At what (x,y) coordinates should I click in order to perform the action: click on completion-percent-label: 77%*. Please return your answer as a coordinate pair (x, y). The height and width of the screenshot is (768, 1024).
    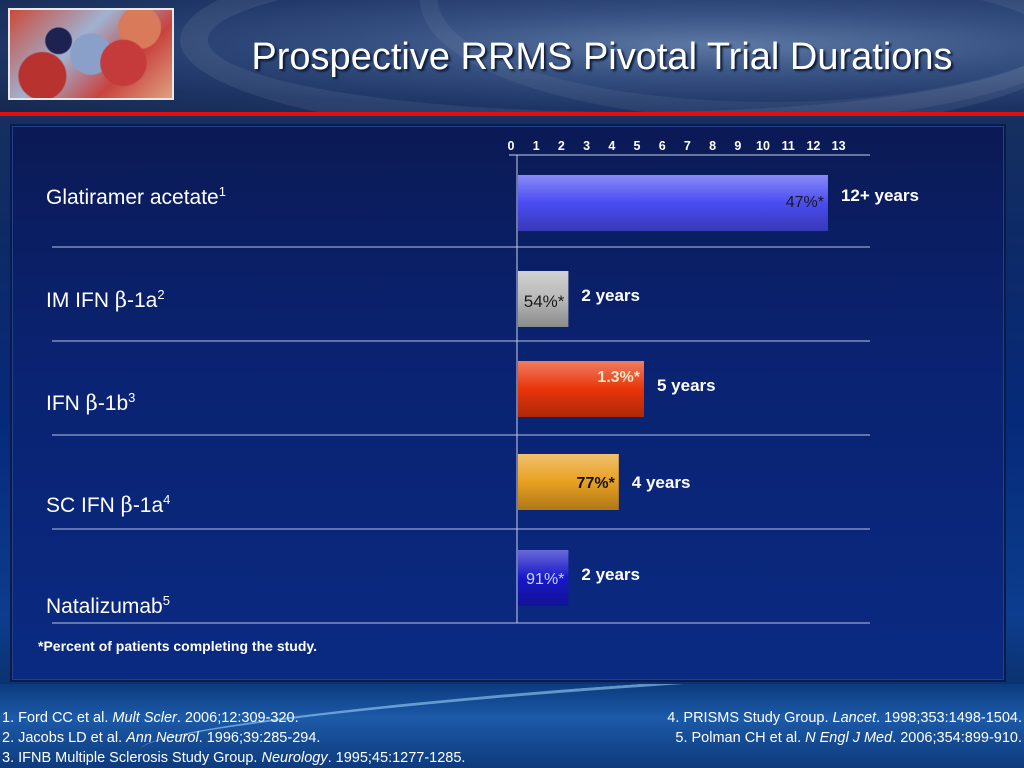
    Looking at the image, I should click on (596, 483).